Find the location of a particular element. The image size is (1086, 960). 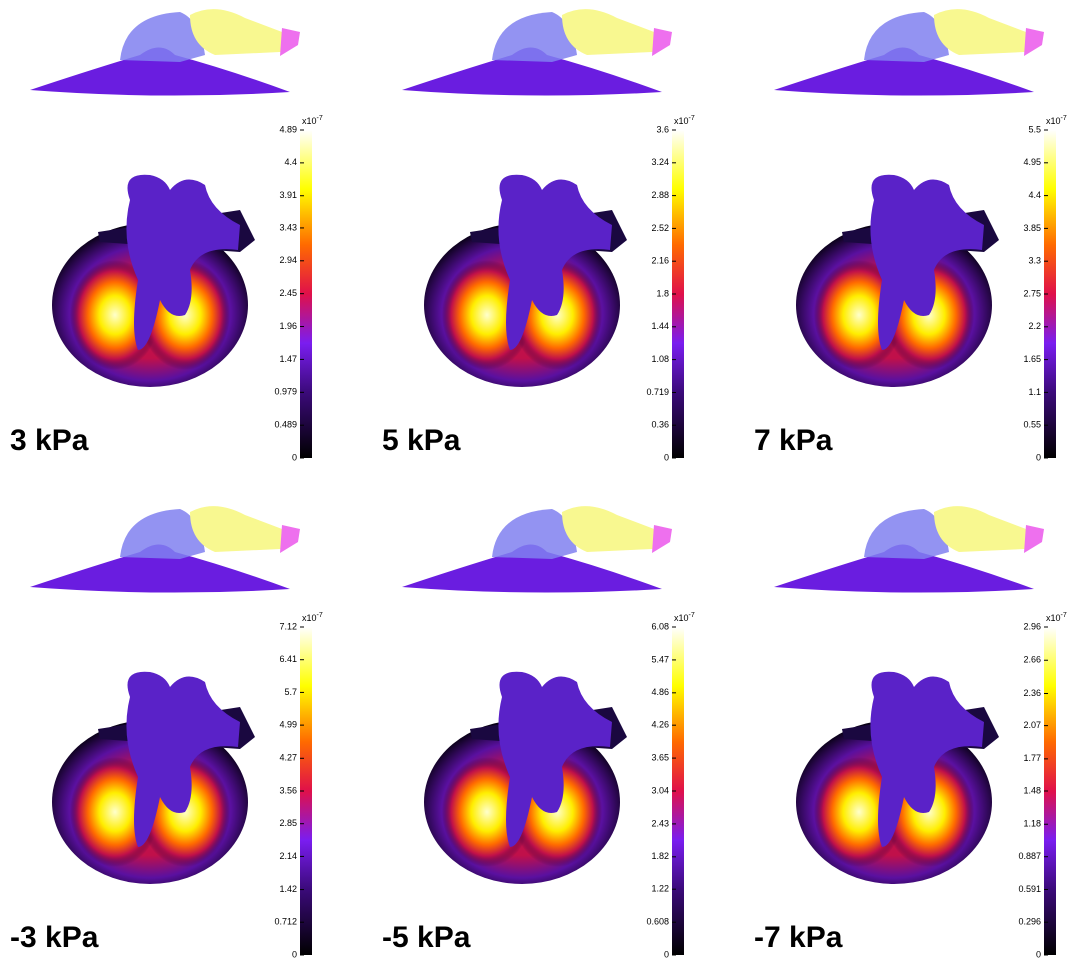

tick-label: 2.75 is located at coordinates (1032, 293).